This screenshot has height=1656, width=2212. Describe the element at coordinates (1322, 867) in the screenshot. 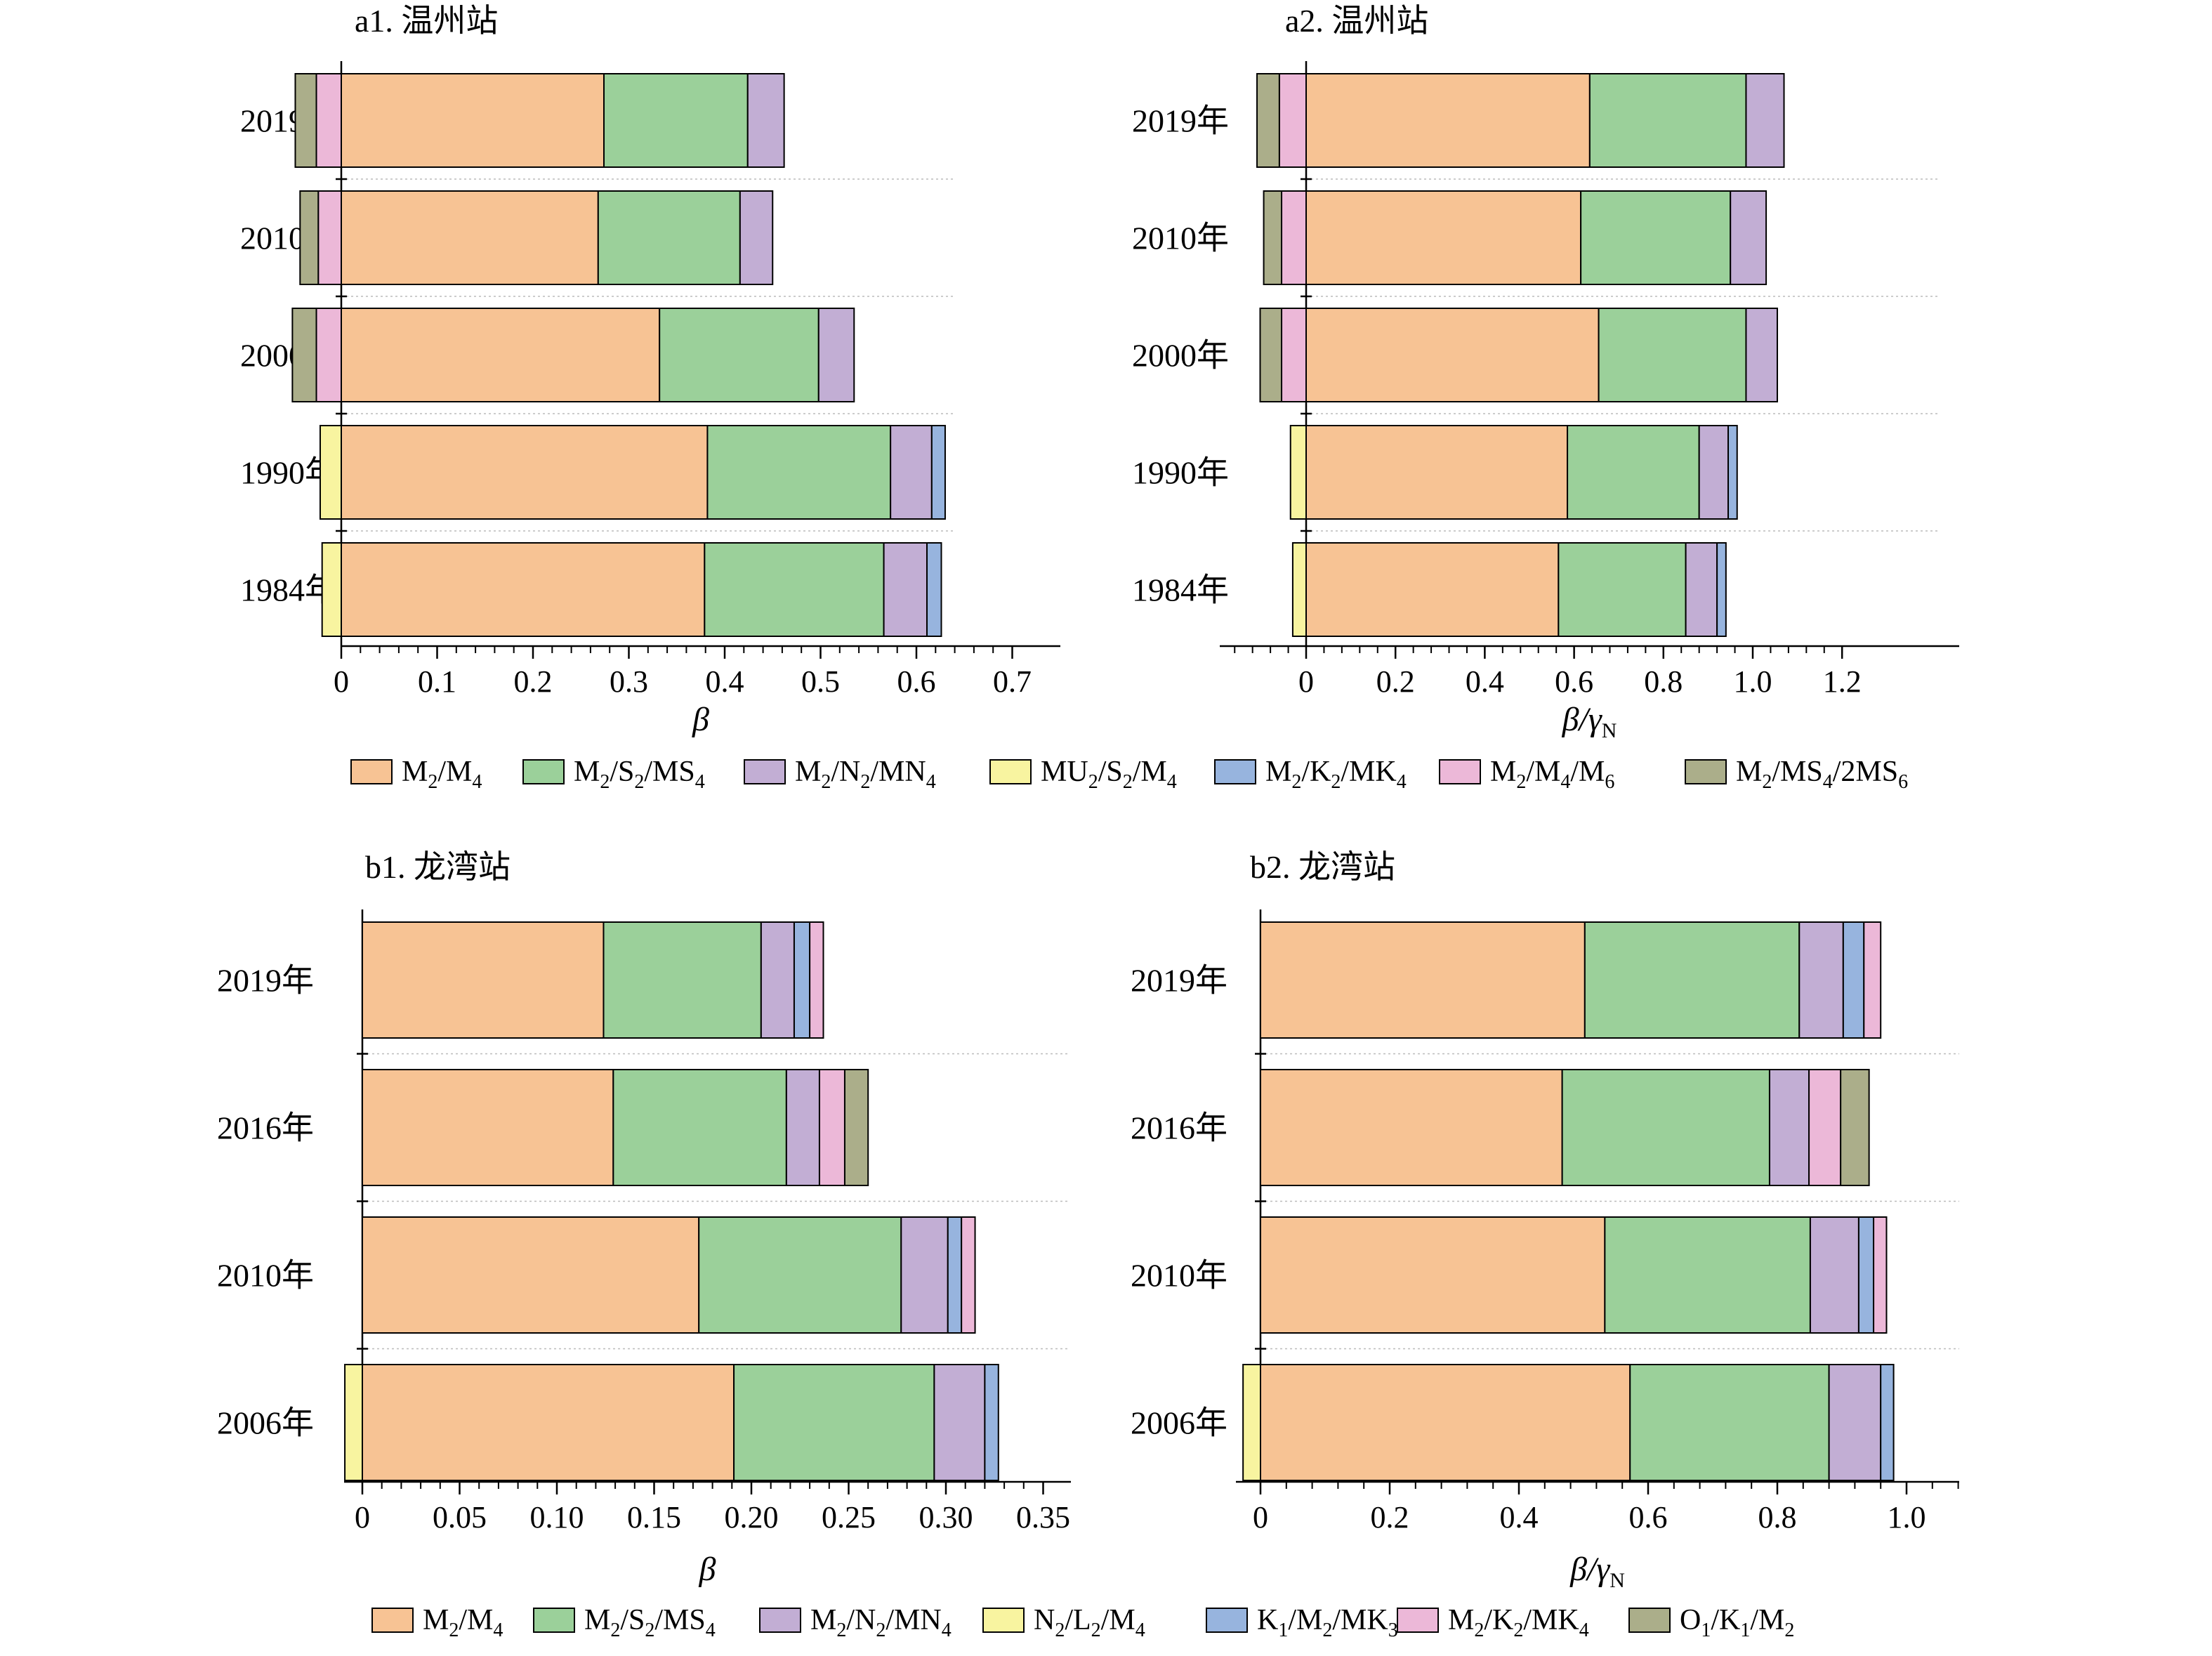

I see `chart-title: b2. 龙湾站` at that location.